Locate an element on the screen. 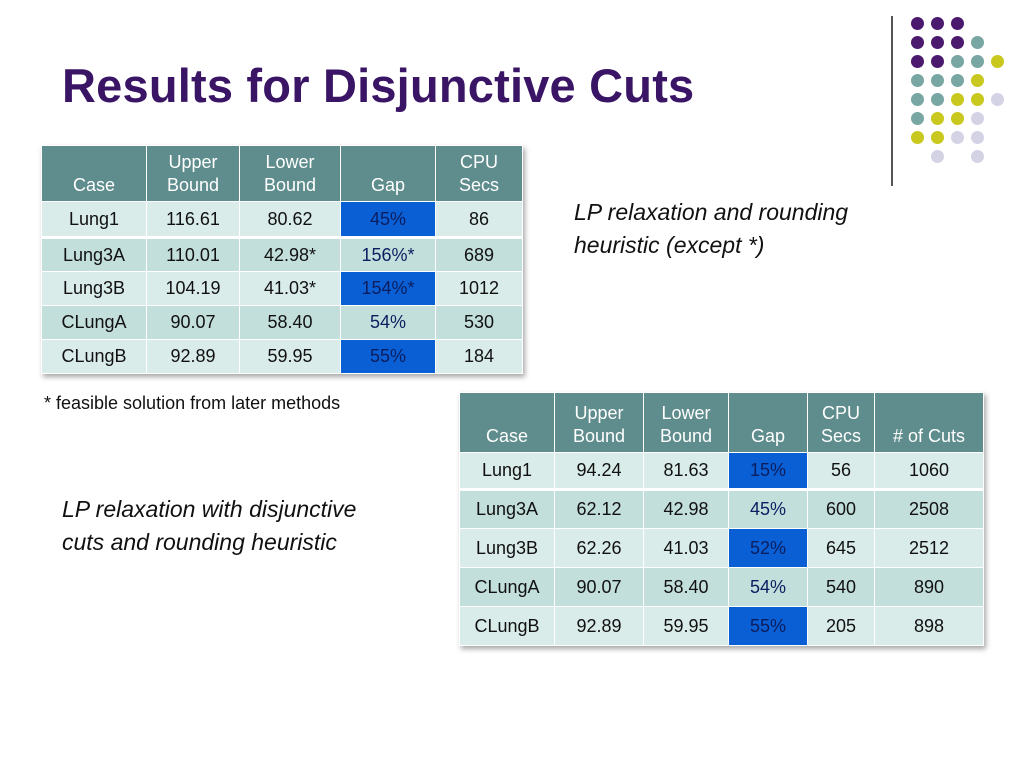  num-cuts-cell: 898 is located at coordinates (929, 626).